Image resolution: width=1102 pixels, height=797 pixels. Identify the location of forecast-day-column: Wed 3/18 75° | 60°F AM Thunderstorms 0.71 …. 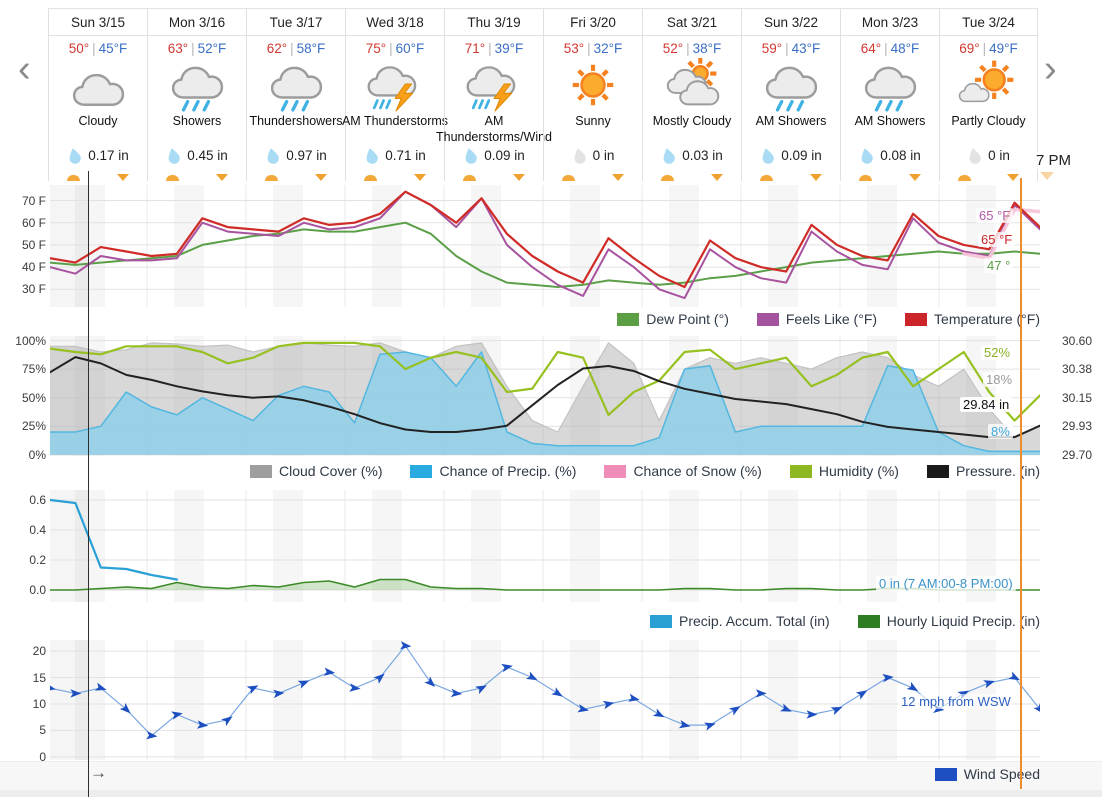
(395, 95).